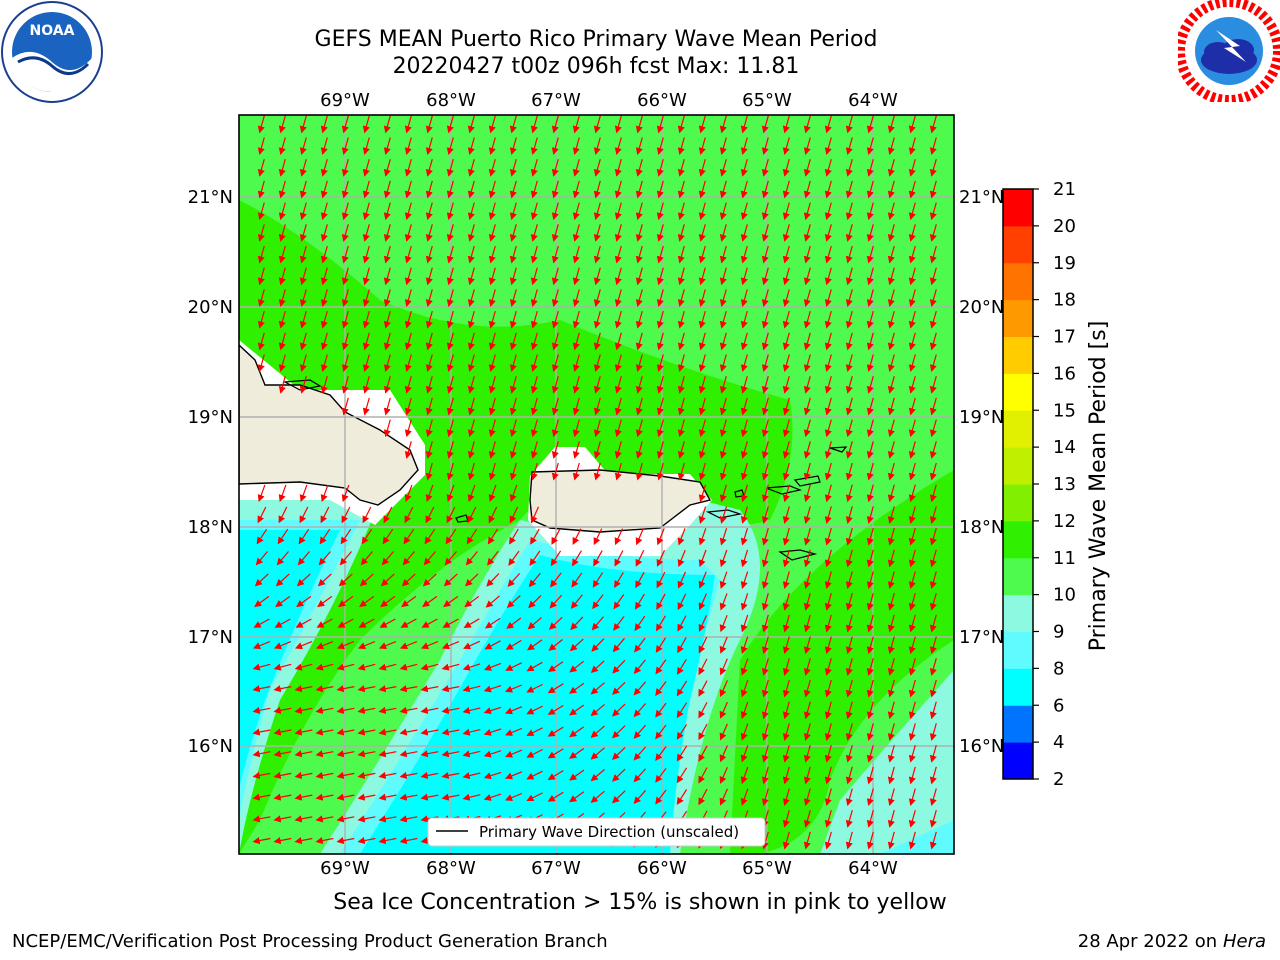 This screenshot has height=960, width=1280. I want to click on lat-label: 20°N, so click(210, 307).